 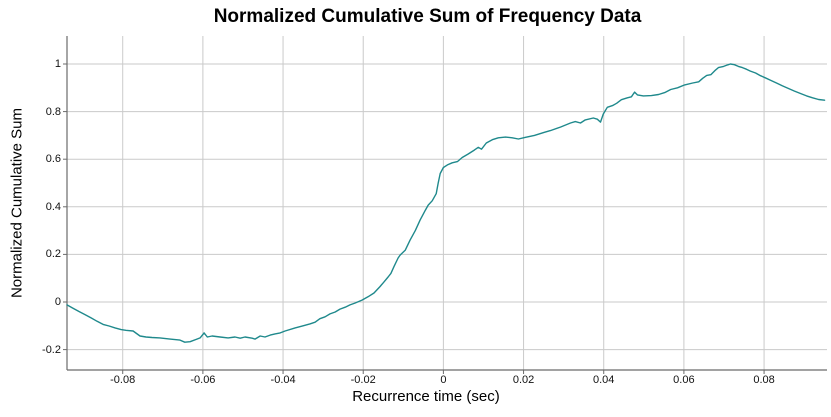 I want to click on x-tick-label: 0.08, so click(x=764, y=380).